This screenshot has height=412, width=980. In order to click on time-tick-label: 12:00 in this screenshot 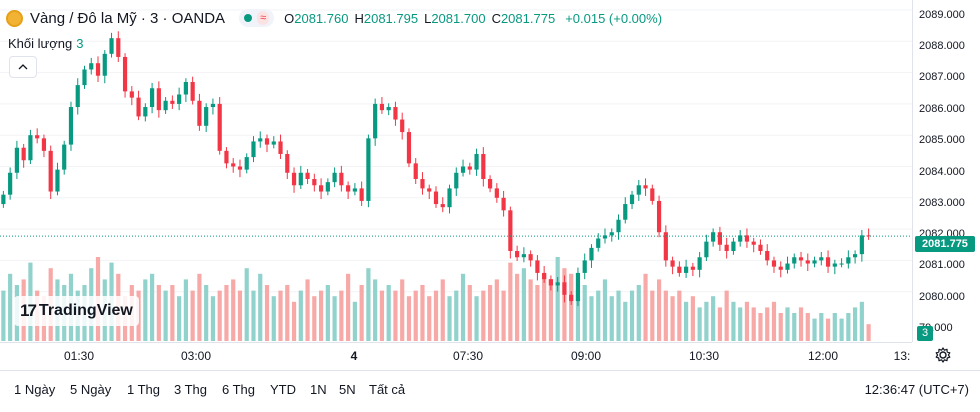, I will do `click(823, 356)`.